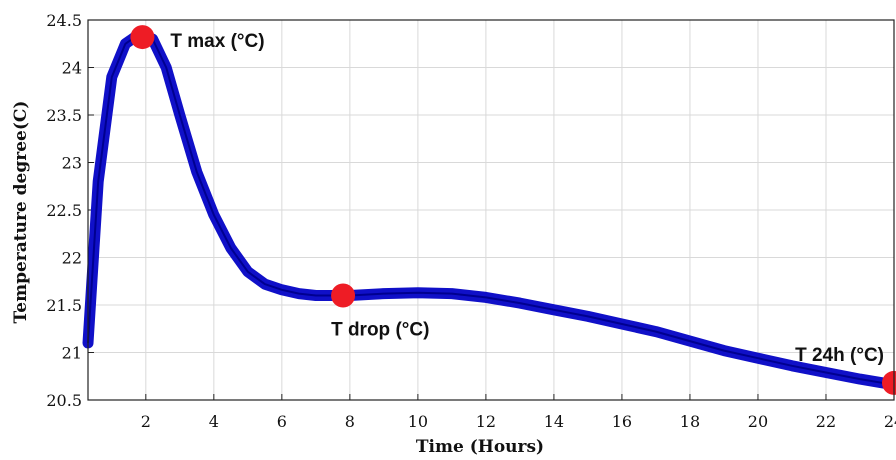  I want to click on x-tick-label: 22, so click(826, 421).